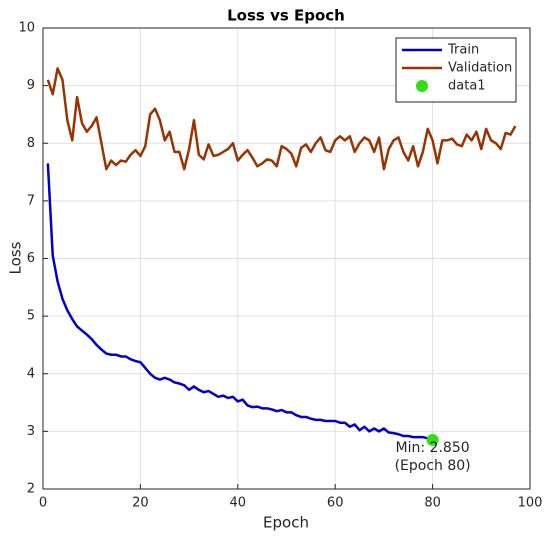 This screenshot has width=550, height=541. I want to click on y-axis-label: Loss, so click(16, 257).